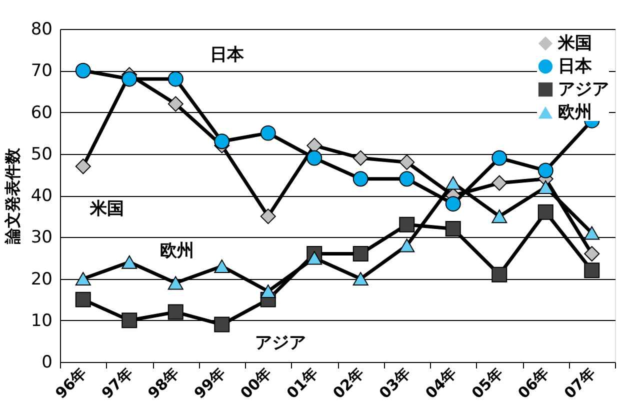  Describe the element at coordinates (533, 383) in the screenshot. I see `x-tick-label: 06年` at that location.